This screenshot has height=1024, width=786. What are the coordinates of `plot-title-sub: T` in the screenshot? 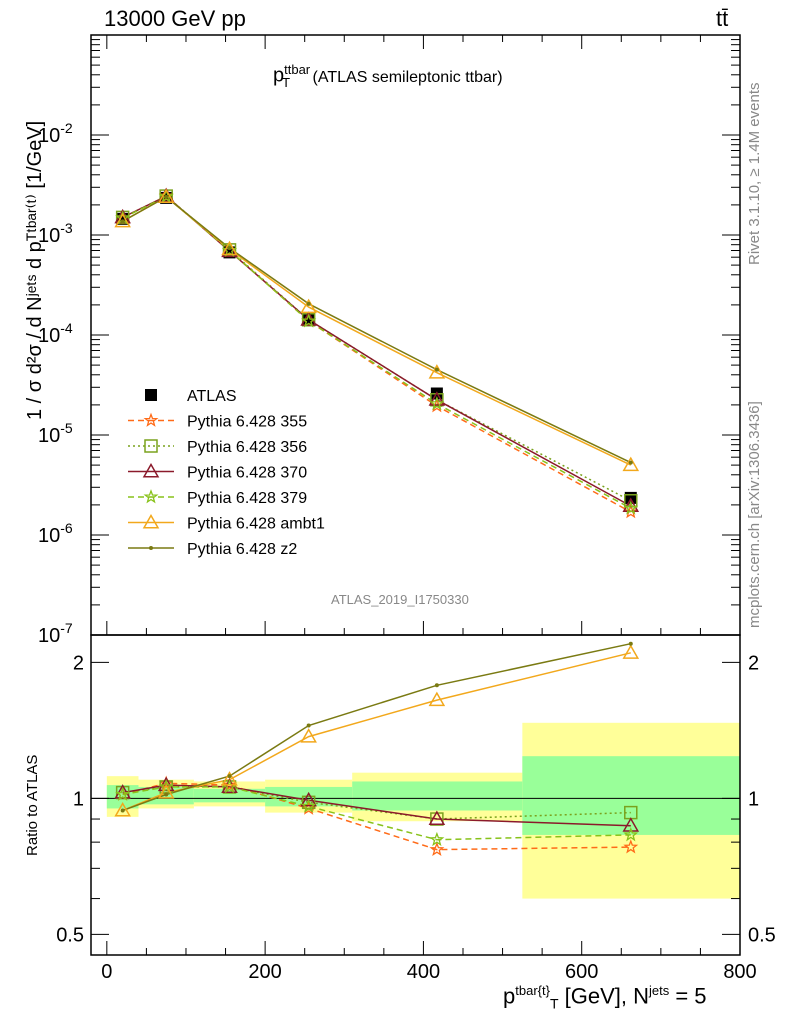 It's located at (286, 82).